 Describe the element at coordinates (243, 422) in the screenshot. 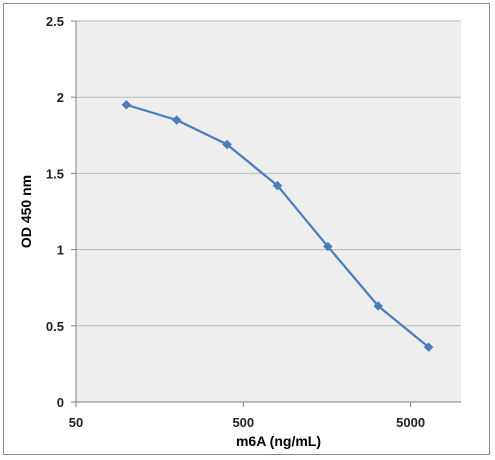

I see `x-tick-label: 500` at that location.